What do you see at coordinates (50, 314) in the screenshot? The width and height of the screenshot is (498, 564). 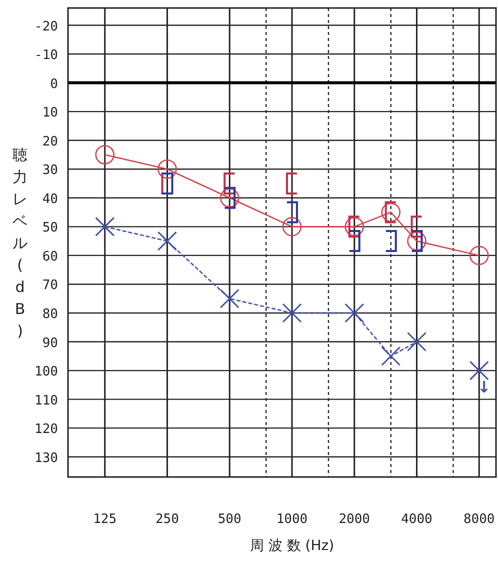 I see `y-tick-label: 80` at bounding box center [50, 314].